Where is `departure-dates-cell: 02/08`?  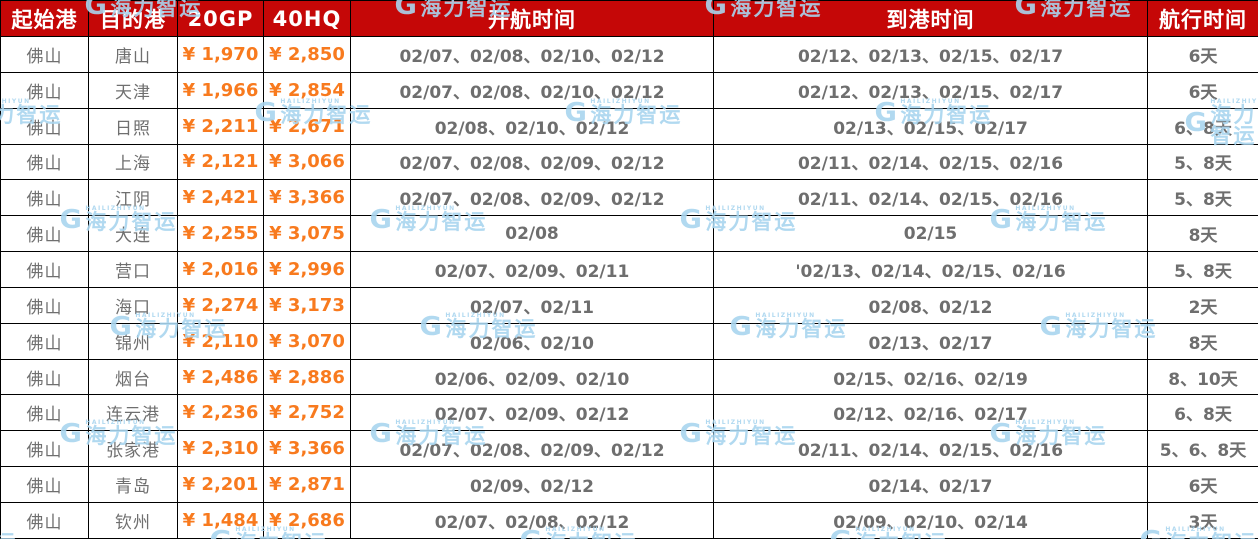 departure-dates-cell: 02/08 is located at coordinates (532, 234).